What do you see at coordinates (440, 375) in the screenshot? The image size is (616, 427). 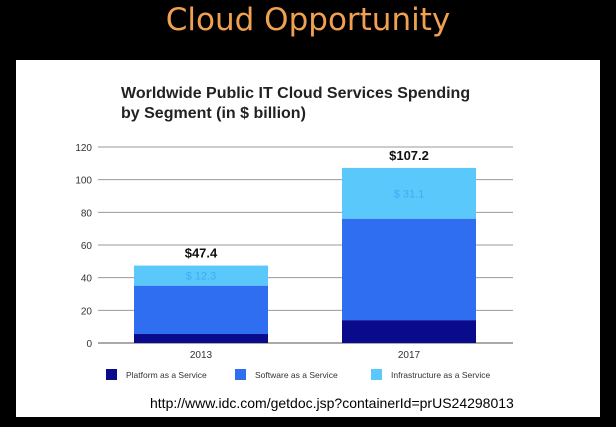 I see `legend-label: Infrastructure as a Service` at bounding box center [440, 375].